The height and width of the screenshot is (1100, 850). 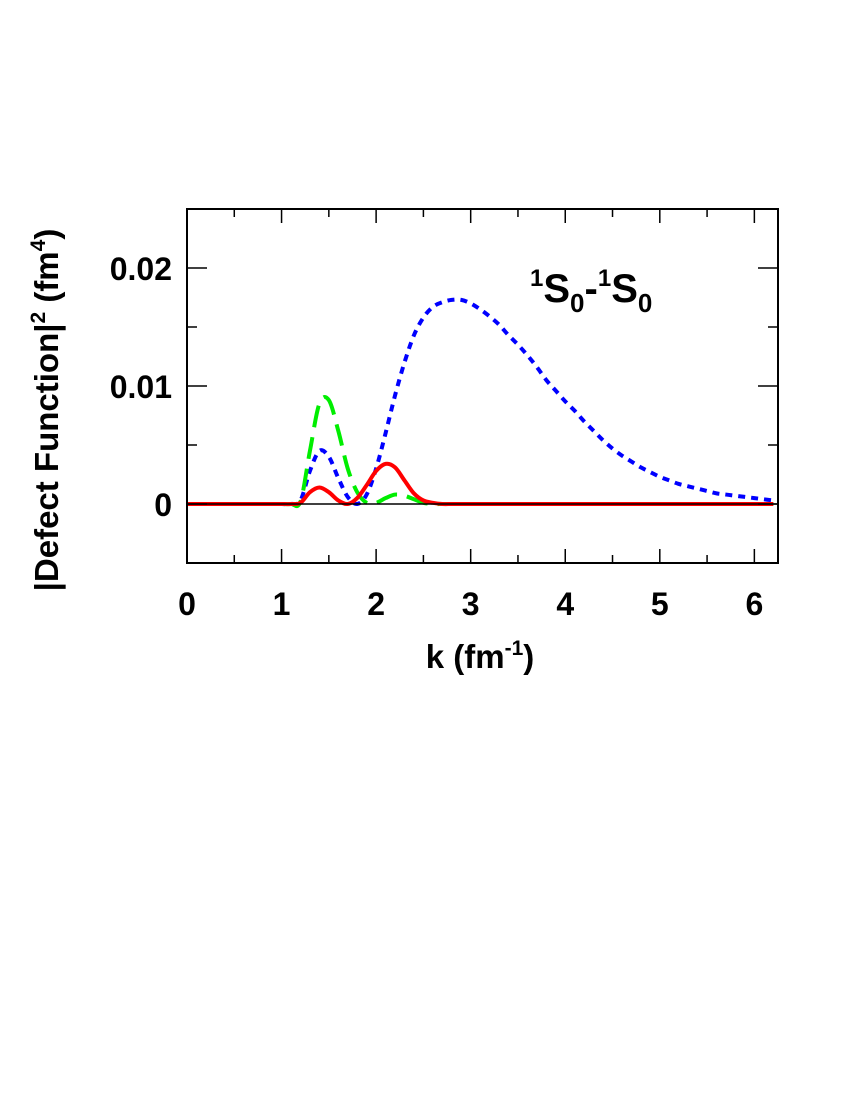 What do you see at coordinates (565, 604) in the screenshot?
I see `x-tick-label: 4` at bounding box center [565, 604].